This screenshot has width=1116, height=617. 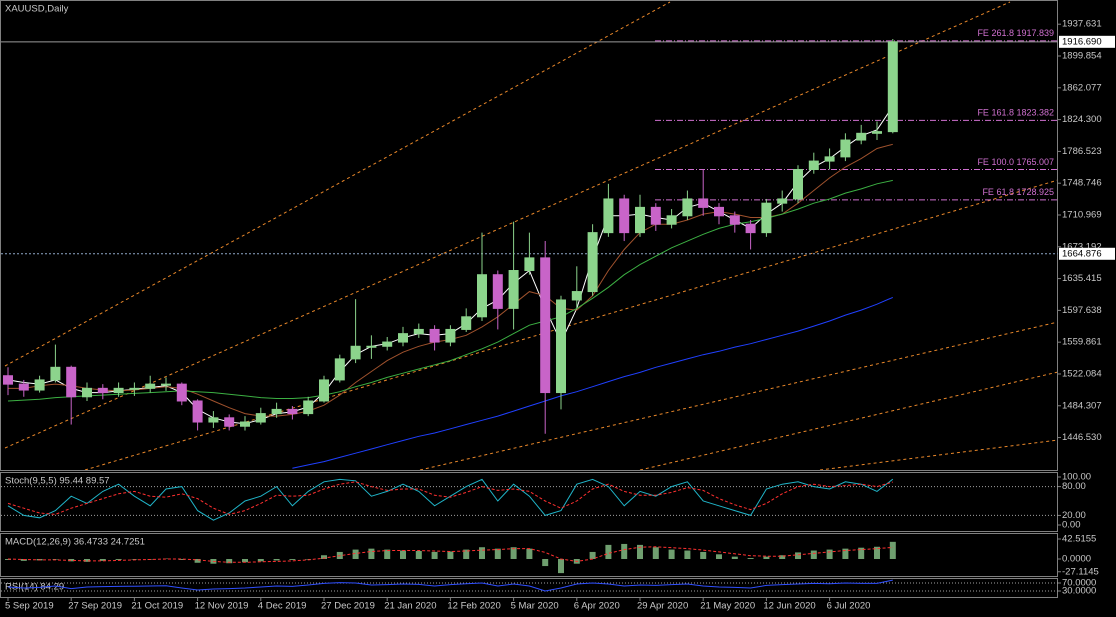 What do you see at coordinates (597, 606) in the screenshot?
I see `x-tick-label: 6 Apr 2020` at bounding box center [597, 606].